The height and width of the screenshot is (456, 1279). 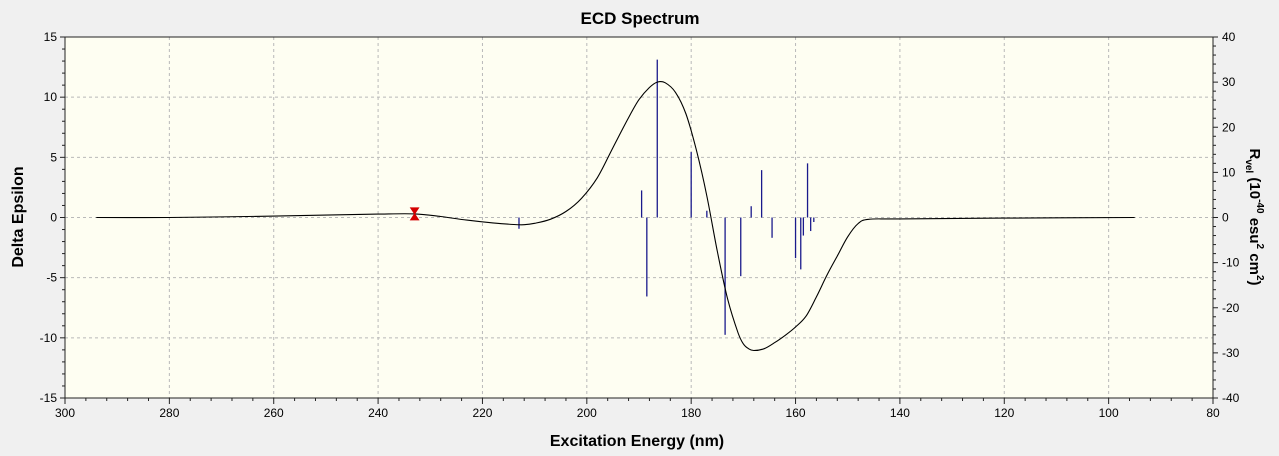 What do you see at coordinates (1229, 172) in the screenshot?
I see `y2-tick-label: 10` at bounding box center [1229, 172].